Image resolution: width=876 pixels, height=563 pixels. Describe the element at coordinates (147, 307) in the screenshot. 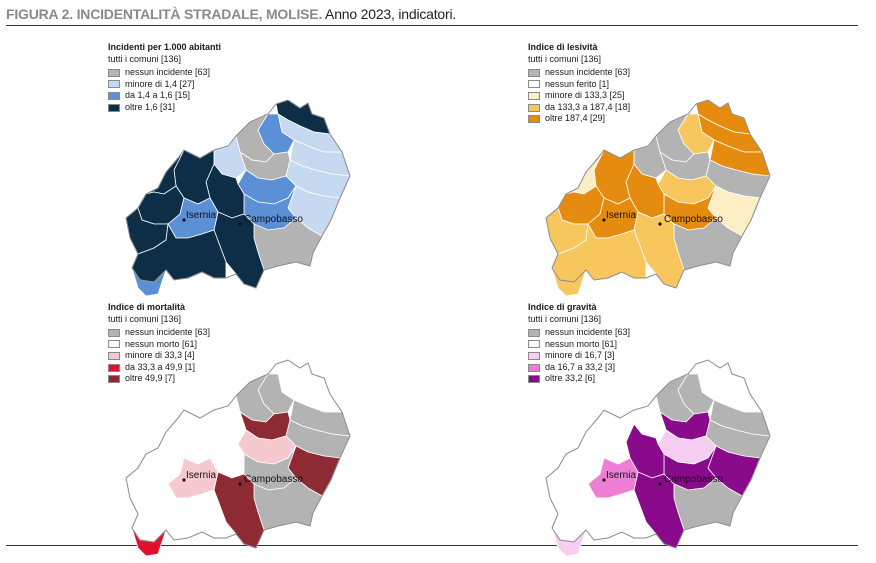

I see `map-title: Indice di mortalità` at that location.